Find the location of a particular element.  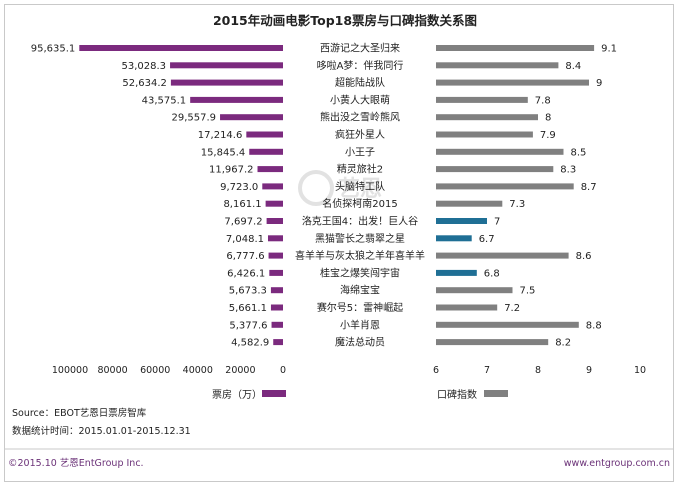

rating-value-label: 7.3 is located at coordinates (517, 204).